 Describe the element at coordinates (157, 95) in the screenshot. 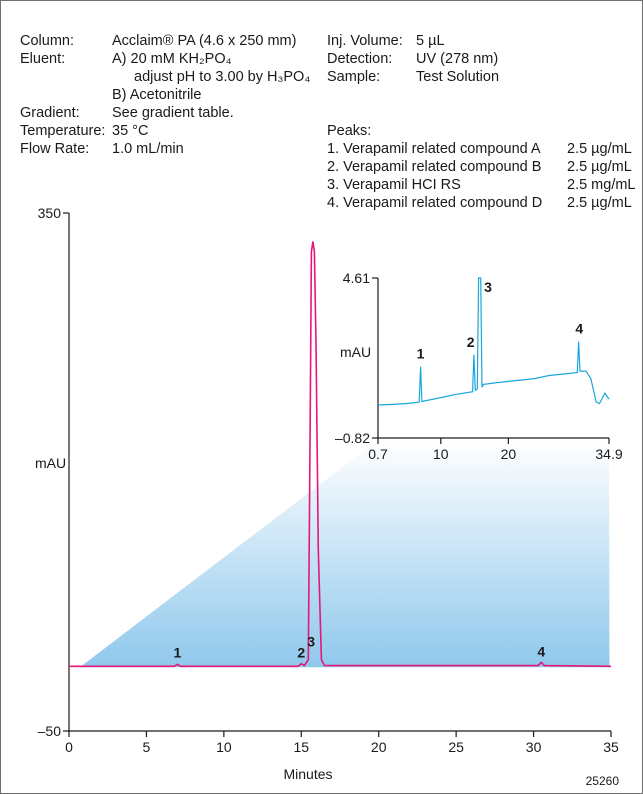

I see `eluent-b: B) Acetonitrile` at that location.